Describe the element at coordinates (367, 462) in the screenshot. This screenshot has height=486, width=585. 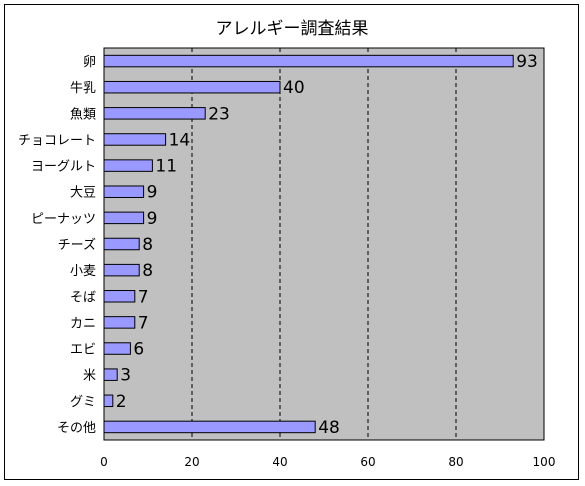
I see `x-tick-label: 60` at that location.